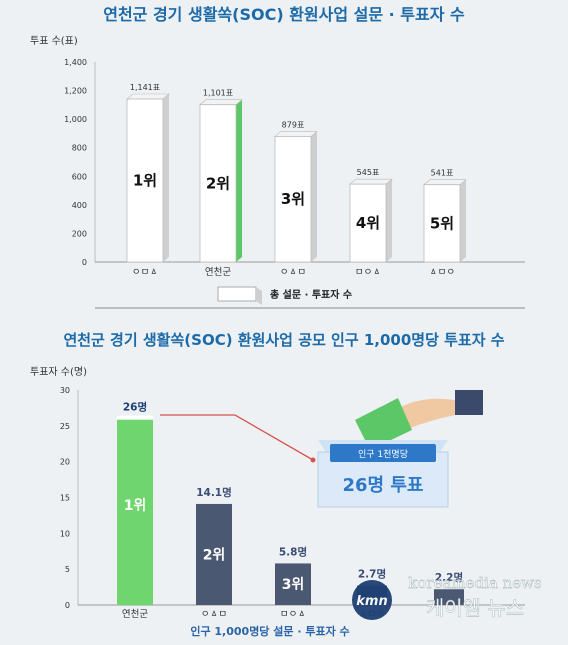 The image size is (568, 645). Describe the element at coordinates (293, 614) in the screenshot. I see `chart2-category-label: ㅁㅇㅿ` at that location.